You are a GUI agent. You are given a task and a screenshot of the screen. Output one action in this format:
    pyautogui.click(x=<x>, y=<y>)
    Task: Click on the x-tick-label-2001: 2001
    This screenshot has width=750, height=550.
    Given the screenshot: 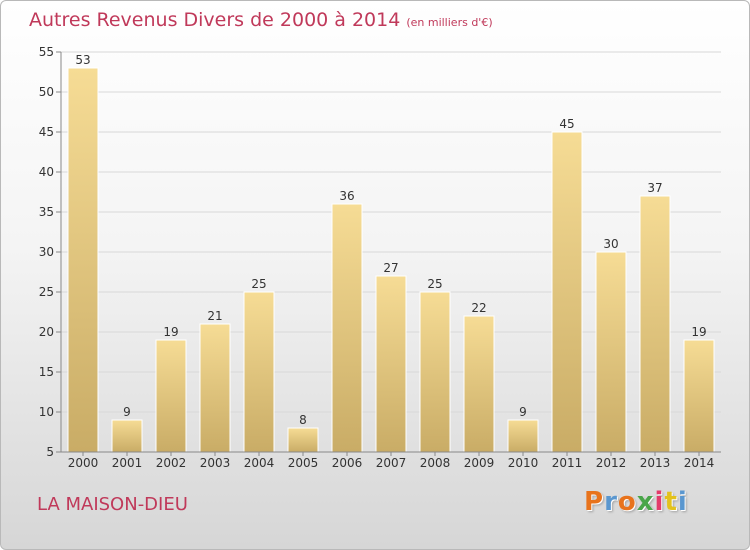 What is the action you would take?
    pyautogui.click(x=127, y=463)
    